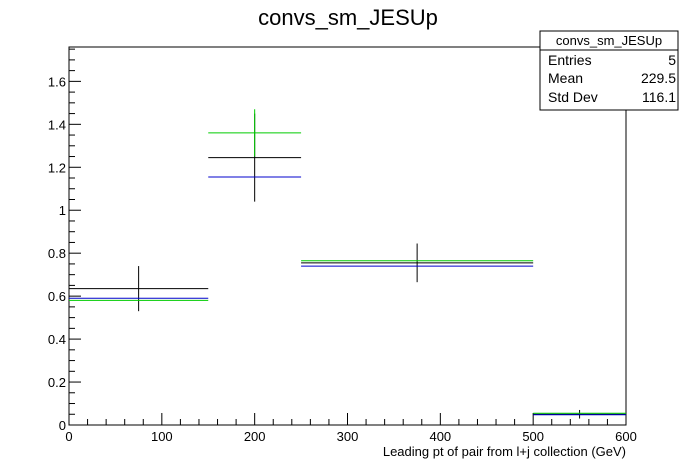 The image size is (696, 472). I want to click on stats-mean-value: 229.5, so click(658, 78).